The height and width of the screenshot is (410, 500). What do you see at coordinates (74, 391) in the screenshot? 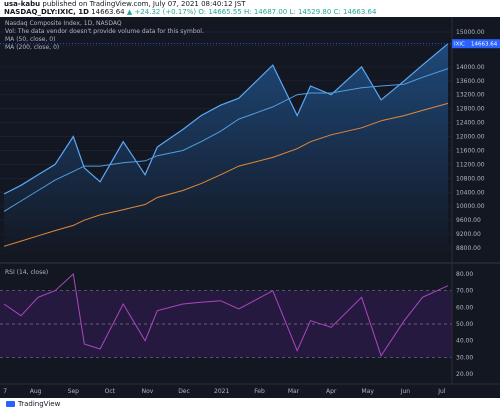
I see `time-axis-label: Sep` at bounding box center [74, 391].